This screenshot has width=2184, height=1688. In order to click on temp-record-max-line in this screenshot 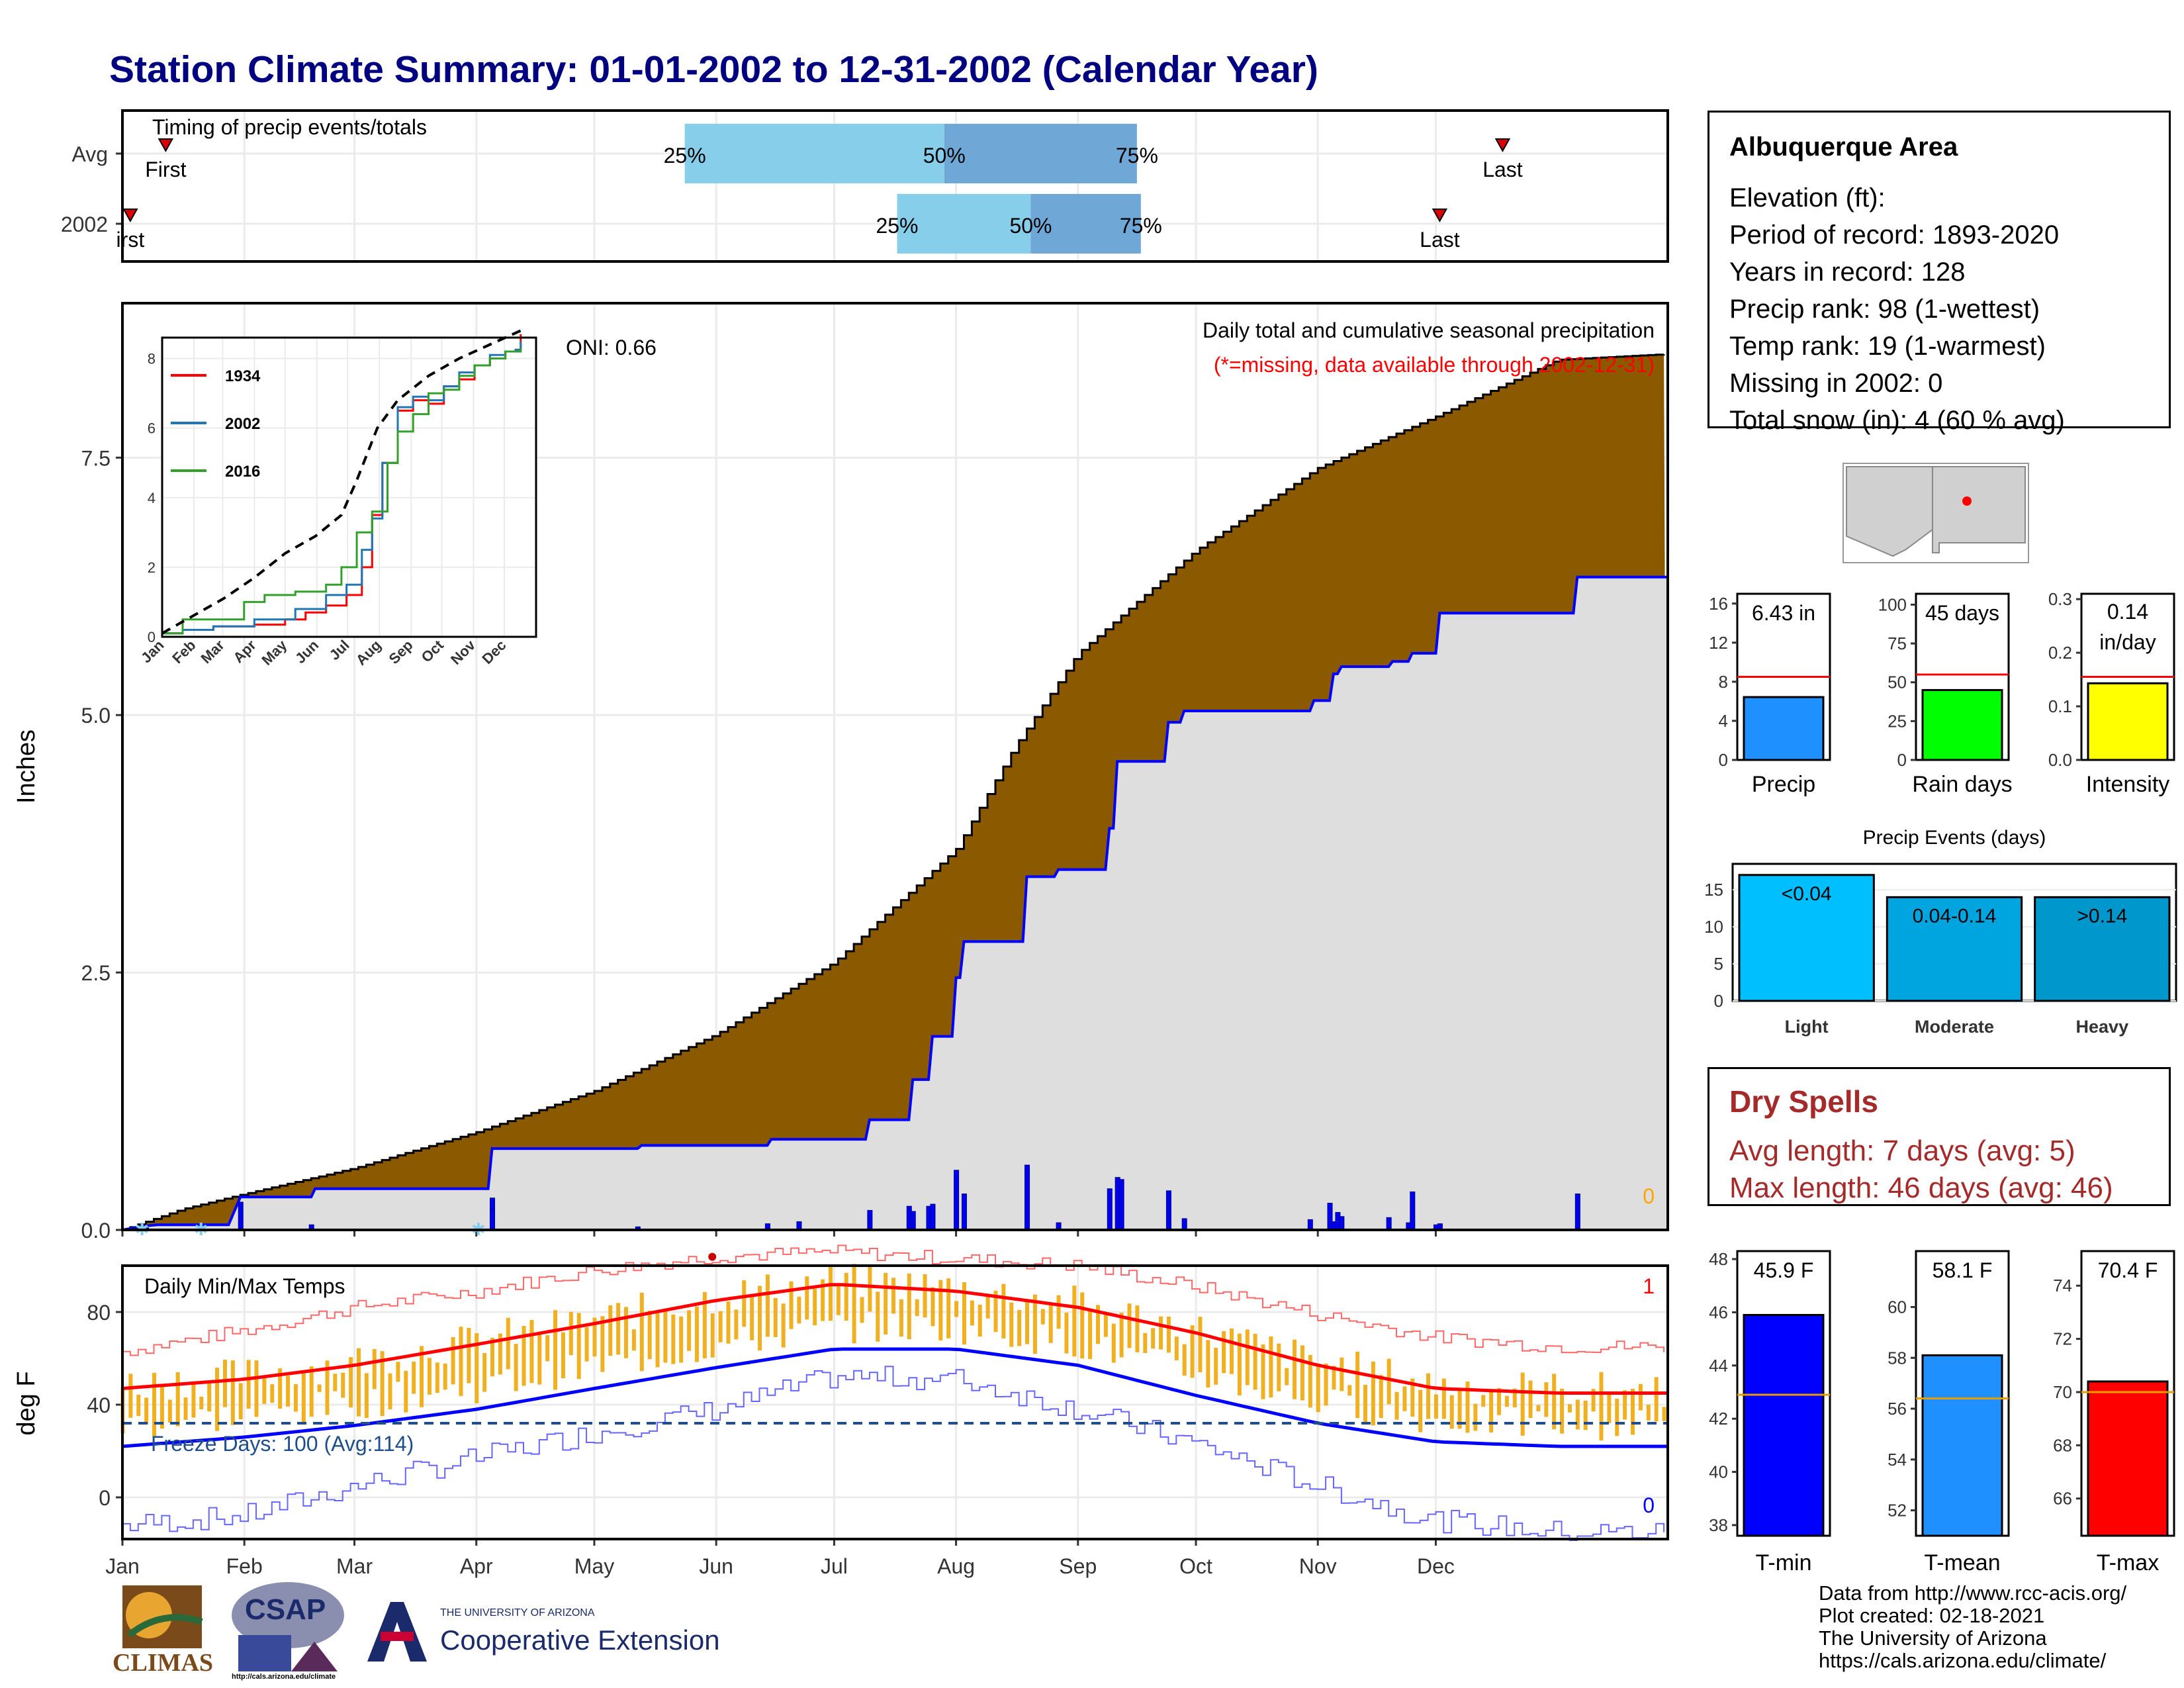, I will do `click(893, 1300)`.